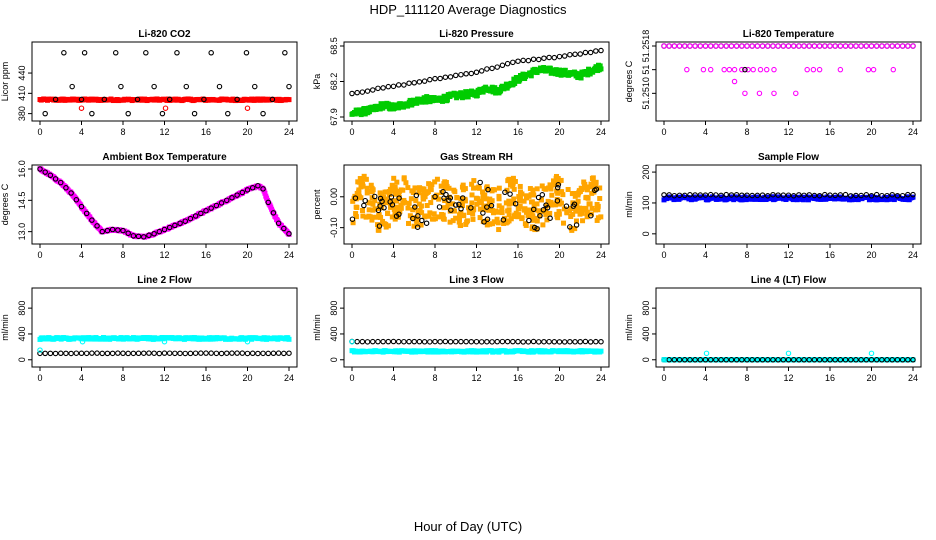  I want to click on plot-frame, so click(164, 81).